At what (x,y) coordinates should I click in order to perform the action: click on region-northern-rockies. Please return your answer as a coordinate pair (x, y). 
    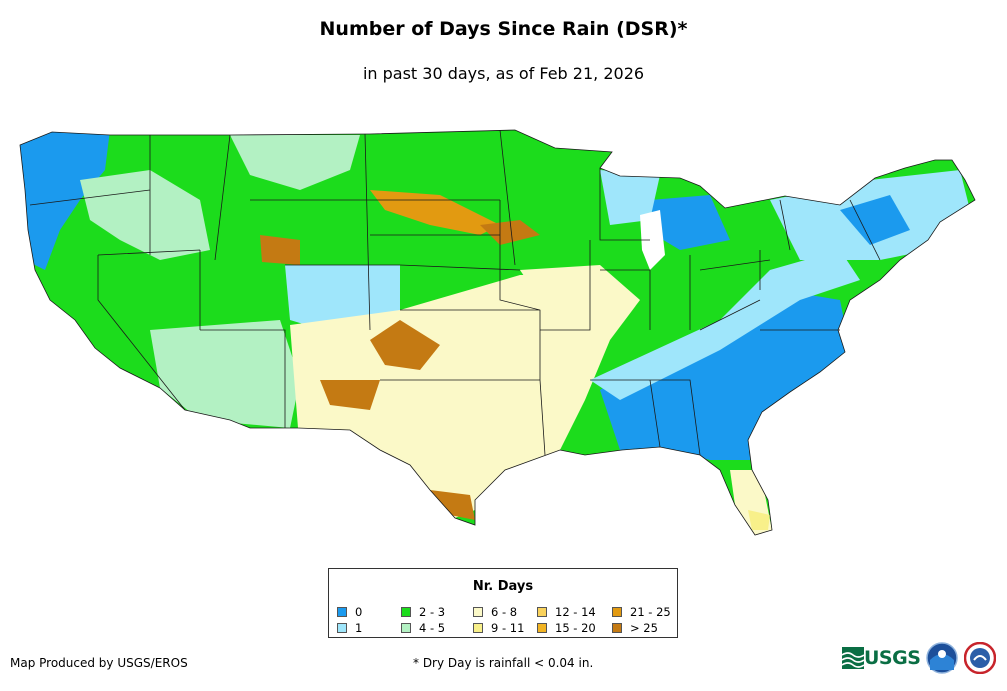
    Looking at the image, I should click on (145, 215).